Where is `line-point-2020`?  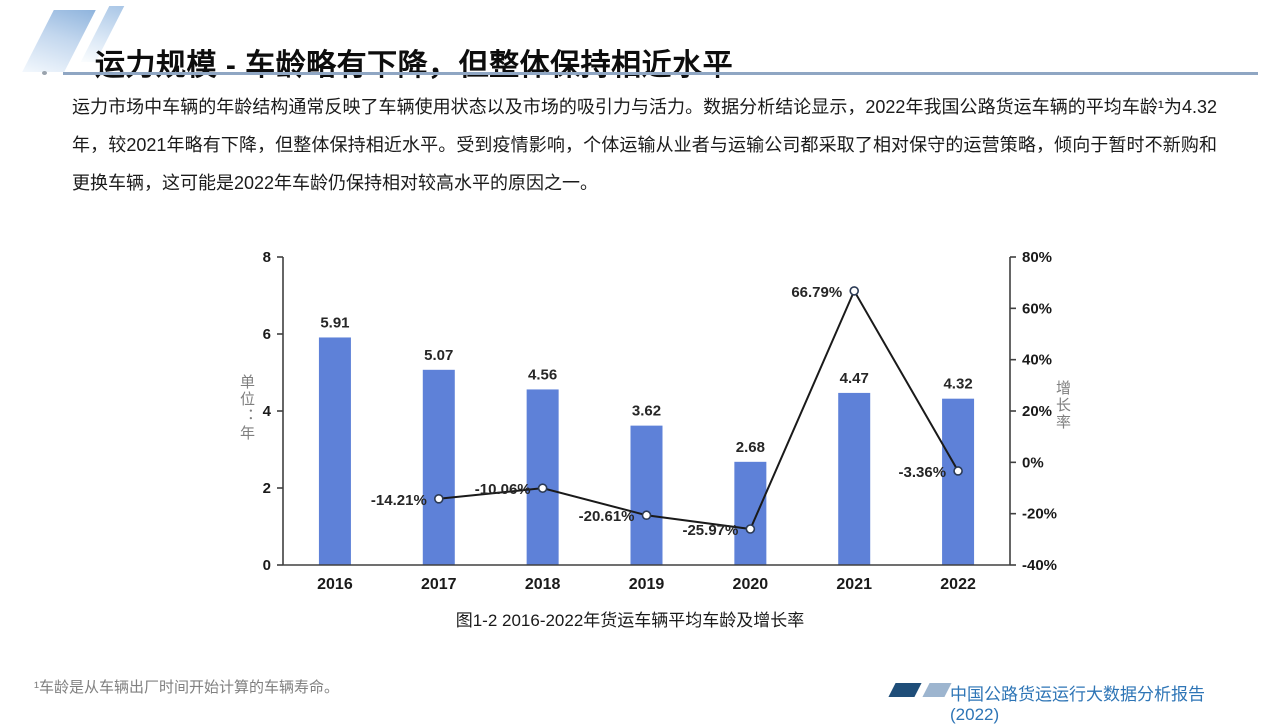 line-point-2020 is located at coordinates (750, 529).